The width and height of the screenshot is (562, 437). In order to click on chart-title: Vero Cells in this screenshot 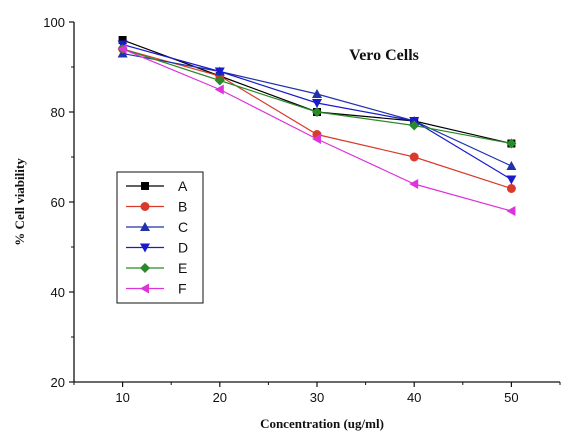, I will do `click(384, 55)`.